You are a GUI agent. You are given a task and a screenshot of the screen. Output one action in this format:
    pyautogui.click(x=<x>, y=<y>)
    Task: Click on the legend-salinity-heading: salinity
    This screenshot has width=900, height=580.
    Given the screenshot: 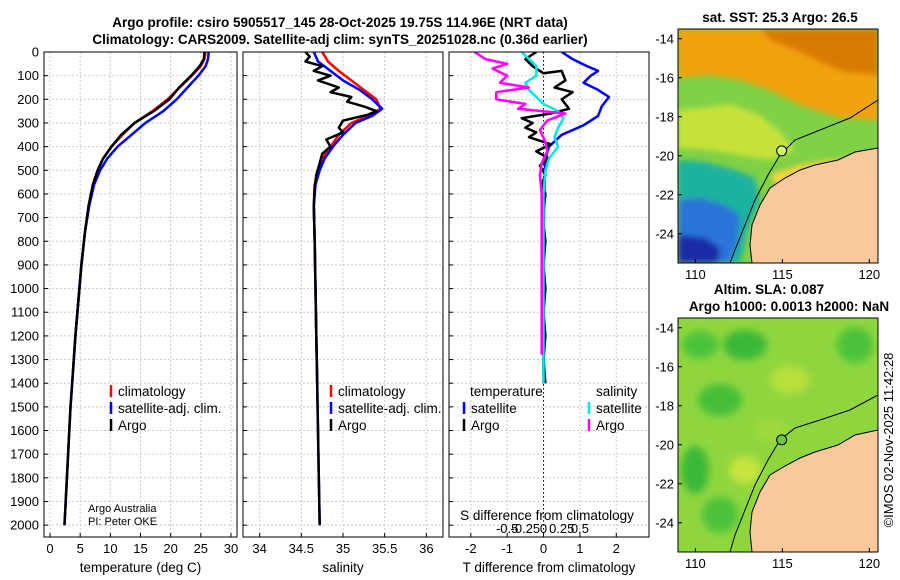 What is the action you would take?
    pyautogui.click(x=617, y=391)
    